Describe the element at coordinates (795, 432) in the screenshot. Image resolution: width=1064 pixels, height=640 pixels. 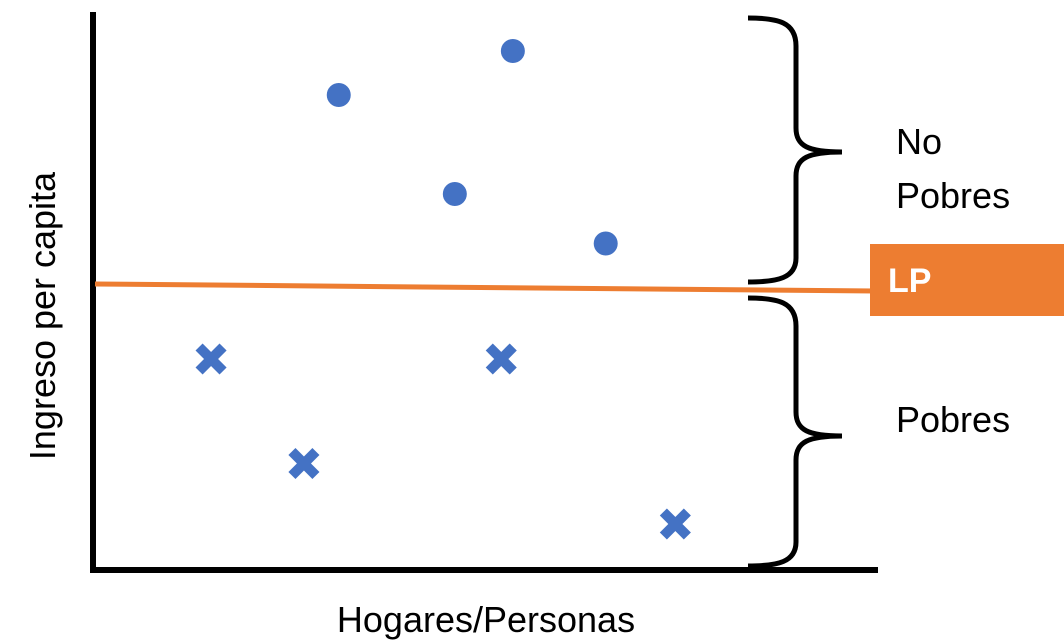
I see `lower-brace` at that location.